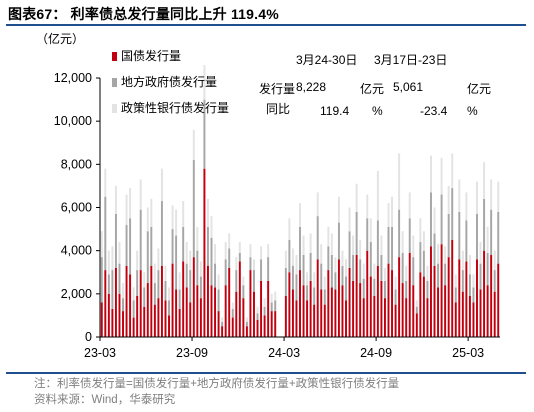 The height and width of the screenshot is (412, 534). What do you see at coordinates (164, 81) in the screenshot?
I see `legend-item-local: 地方政府债发行量` at bounding box center [164, 81].